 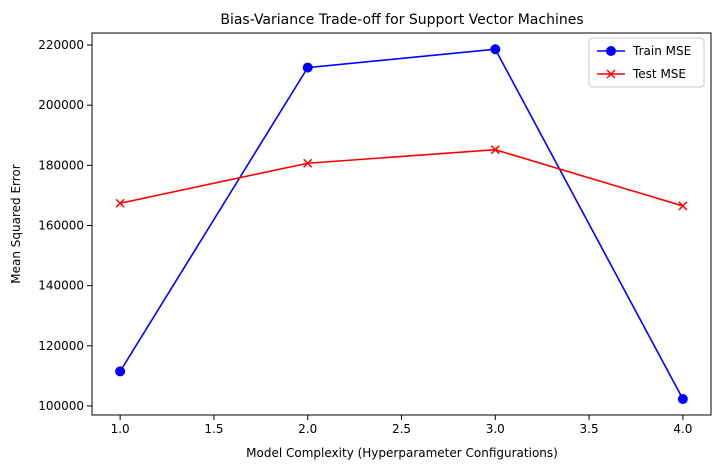 I want to click on legend-label: Test MSE, so click(x=659, y=74).